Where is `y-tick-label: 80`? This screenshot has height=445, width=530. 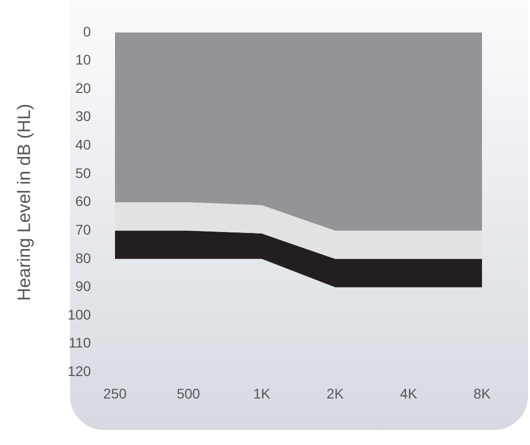 y-tick-label: 80 is located at coordinates (83, 258).